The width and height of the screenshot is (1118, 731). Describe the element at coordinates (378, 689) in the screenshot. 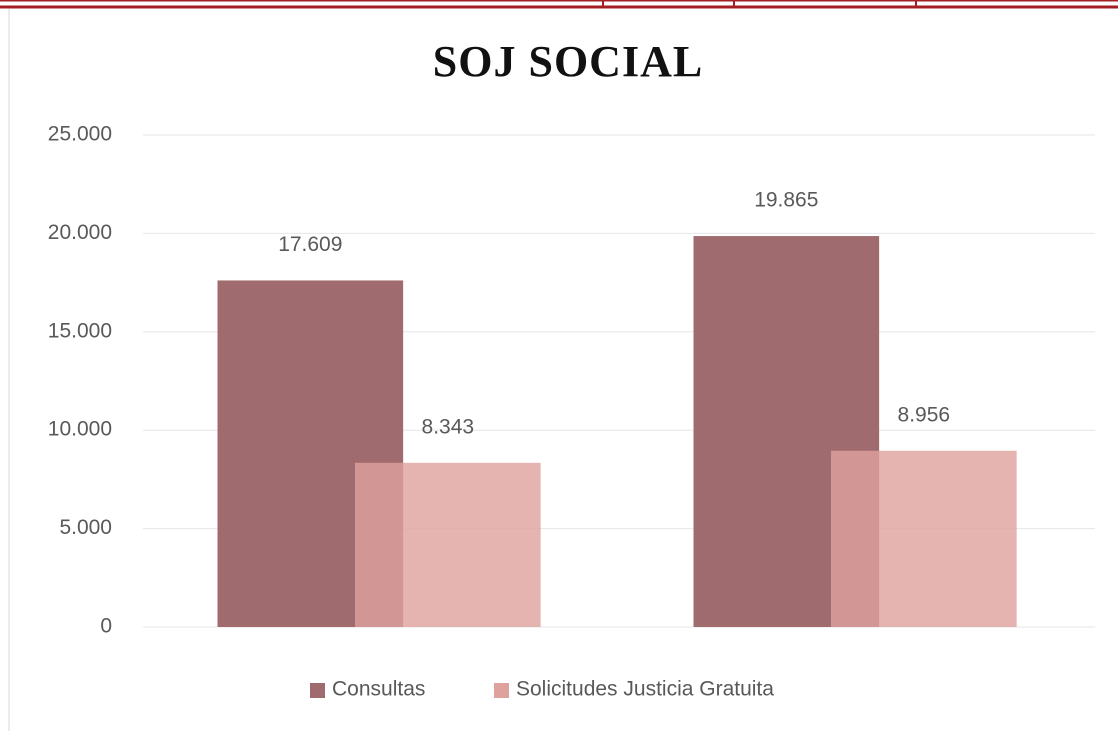

I see `legend-label: Consultas` at that location.